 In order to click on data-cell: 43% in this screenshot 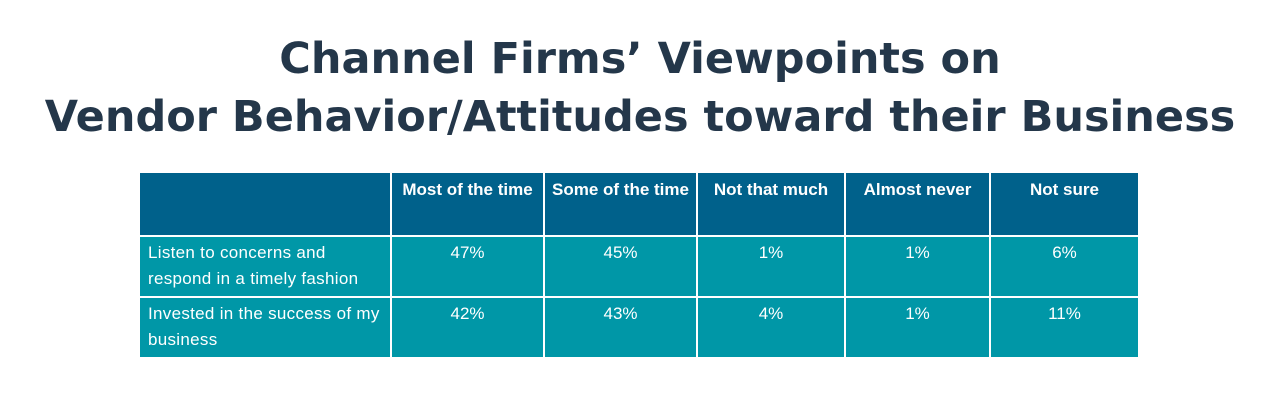, I will do `click(620, 327)`.